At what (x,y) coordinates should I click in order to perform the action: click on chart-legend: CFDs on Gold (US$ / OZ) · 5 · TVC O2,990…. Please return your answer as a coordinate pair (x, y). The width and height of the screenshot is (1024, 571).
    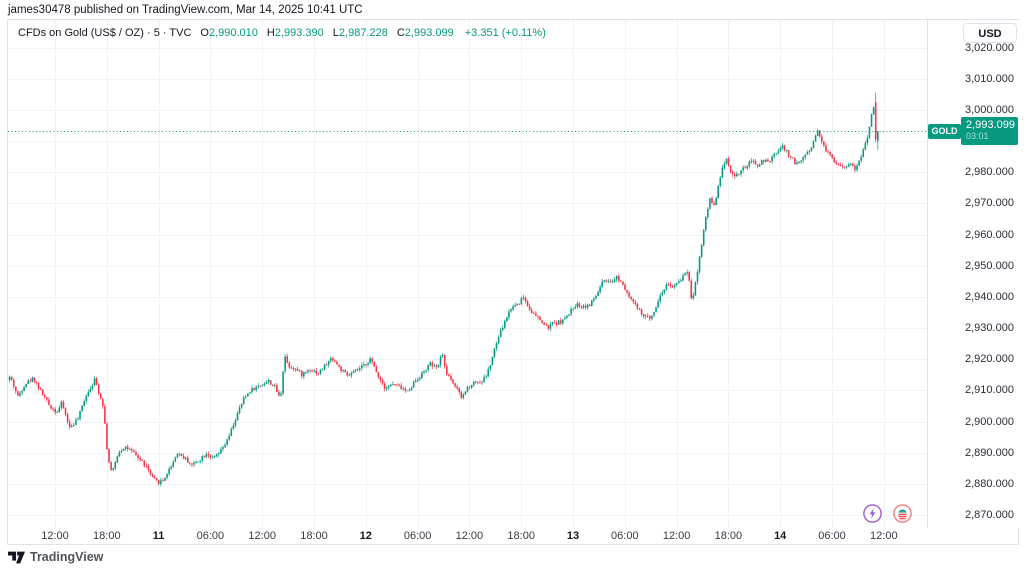
    Looking at the image, I should click on (282, 33).